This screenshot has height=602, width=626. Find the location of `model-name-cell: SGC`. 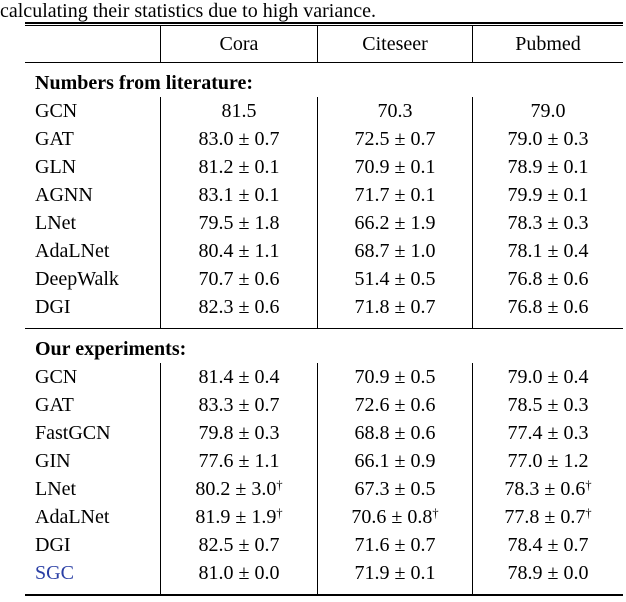

model-name-cell: SGC is located at coordinates (54, 573).